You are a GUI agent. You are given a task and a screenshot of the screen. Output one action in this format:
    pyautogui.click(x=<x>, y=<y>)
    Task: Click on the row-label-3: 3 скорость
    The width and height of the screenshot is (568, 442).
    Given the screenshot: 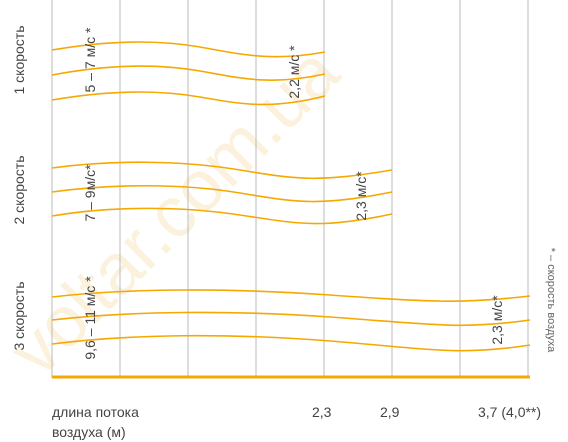 What is the action you would take?
    pyautogui.click(x=19, y=315)
    